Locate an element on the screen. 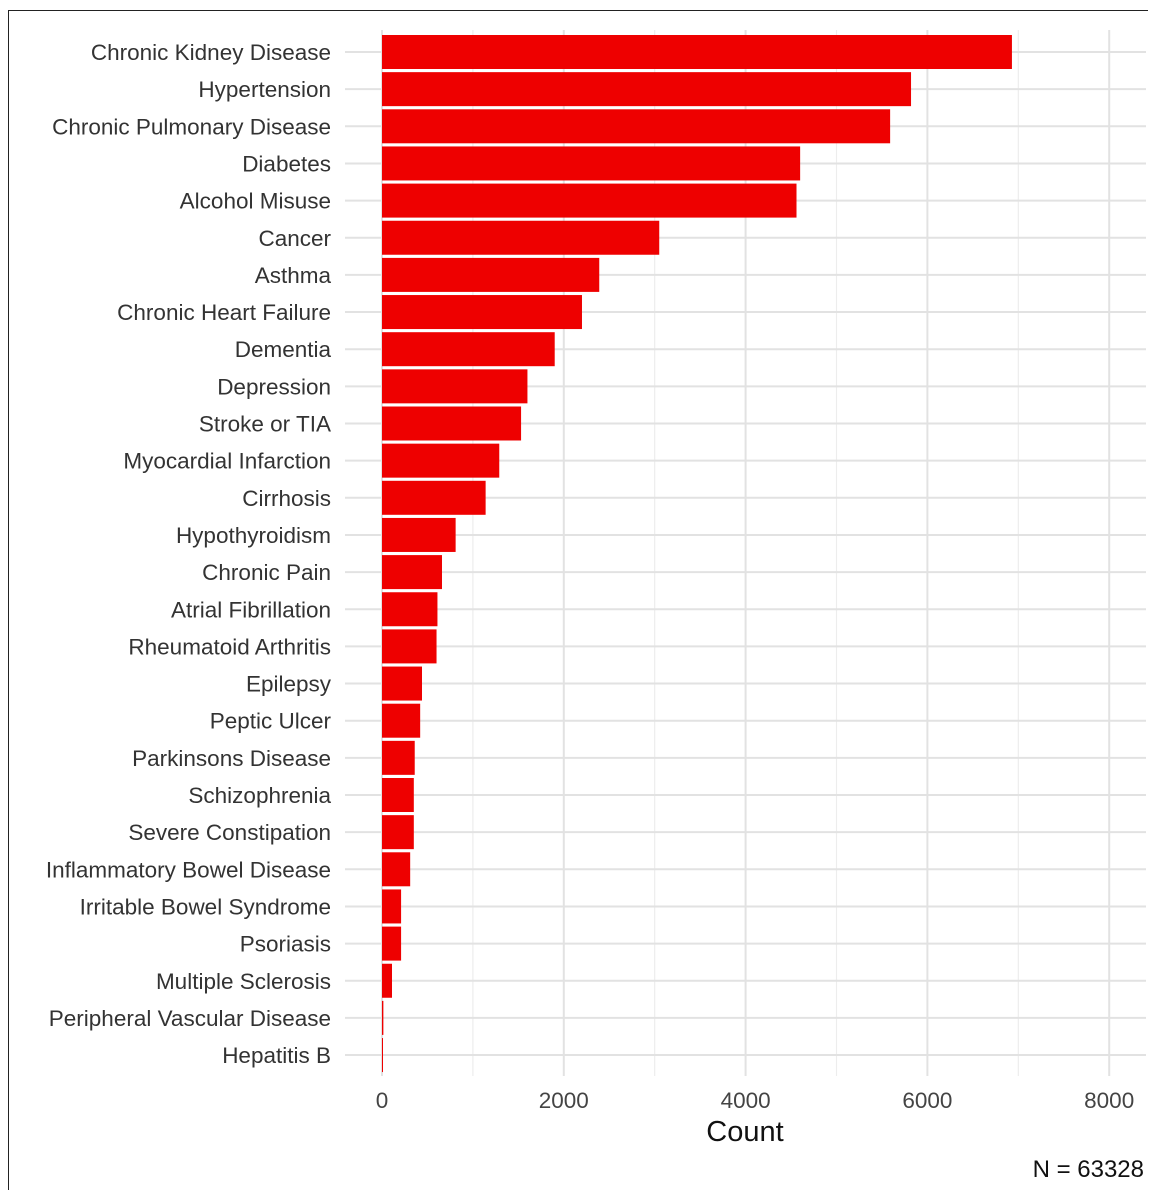  x-tick-label: 0 is located at coordinates (382, 1100).